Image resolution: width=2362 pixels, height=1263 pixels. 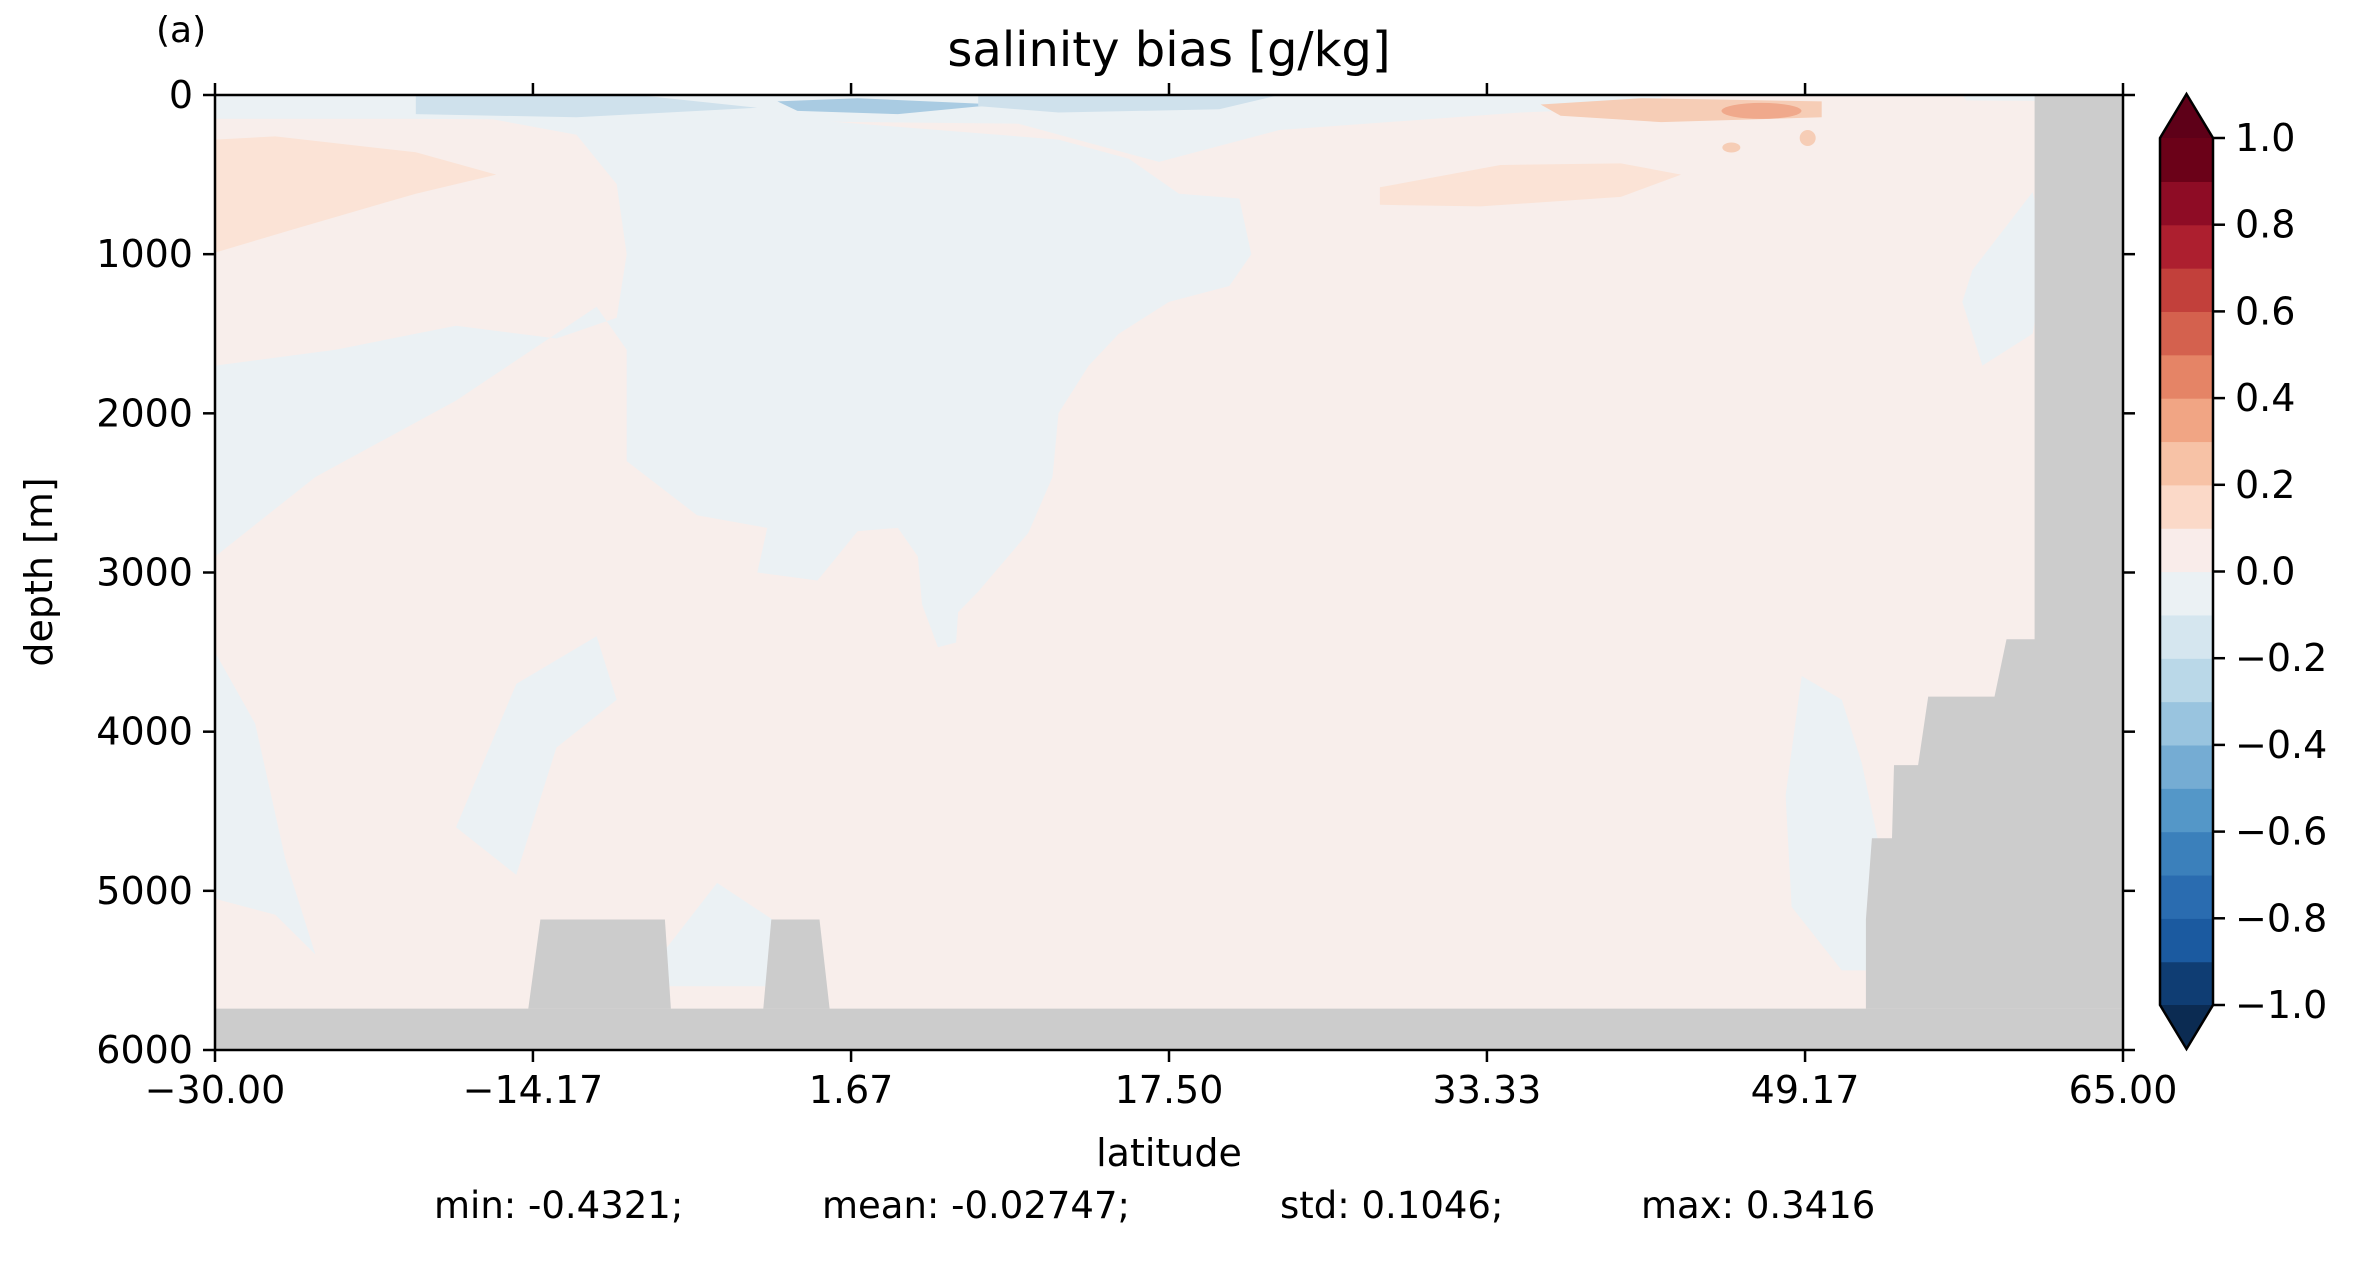 I want to click on y-axis-label: depth [m], so click(x=39, y=571).